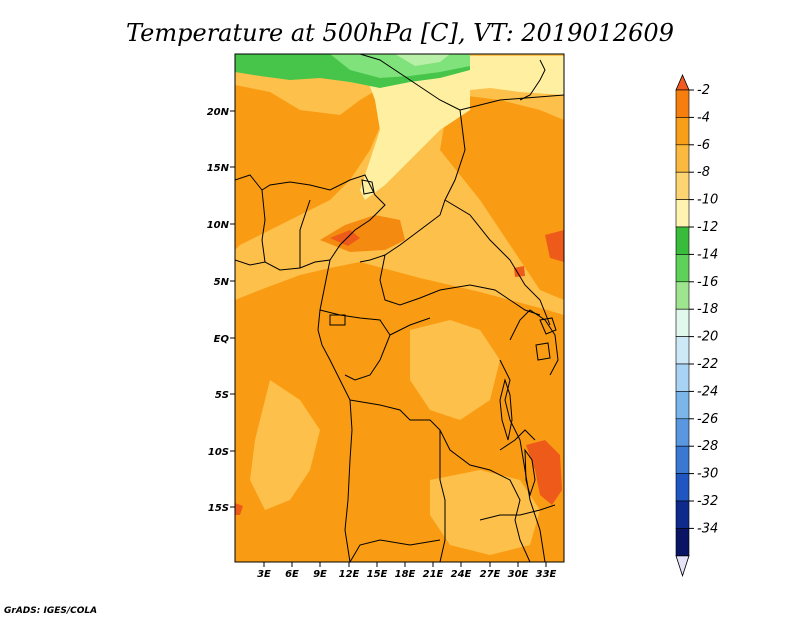 This screenshot has width=800, height=618. What do you see at coordinates (405, 574) in the screenshot?
I see `lon-tick-label: 18E` at bounding box center [405, 574].